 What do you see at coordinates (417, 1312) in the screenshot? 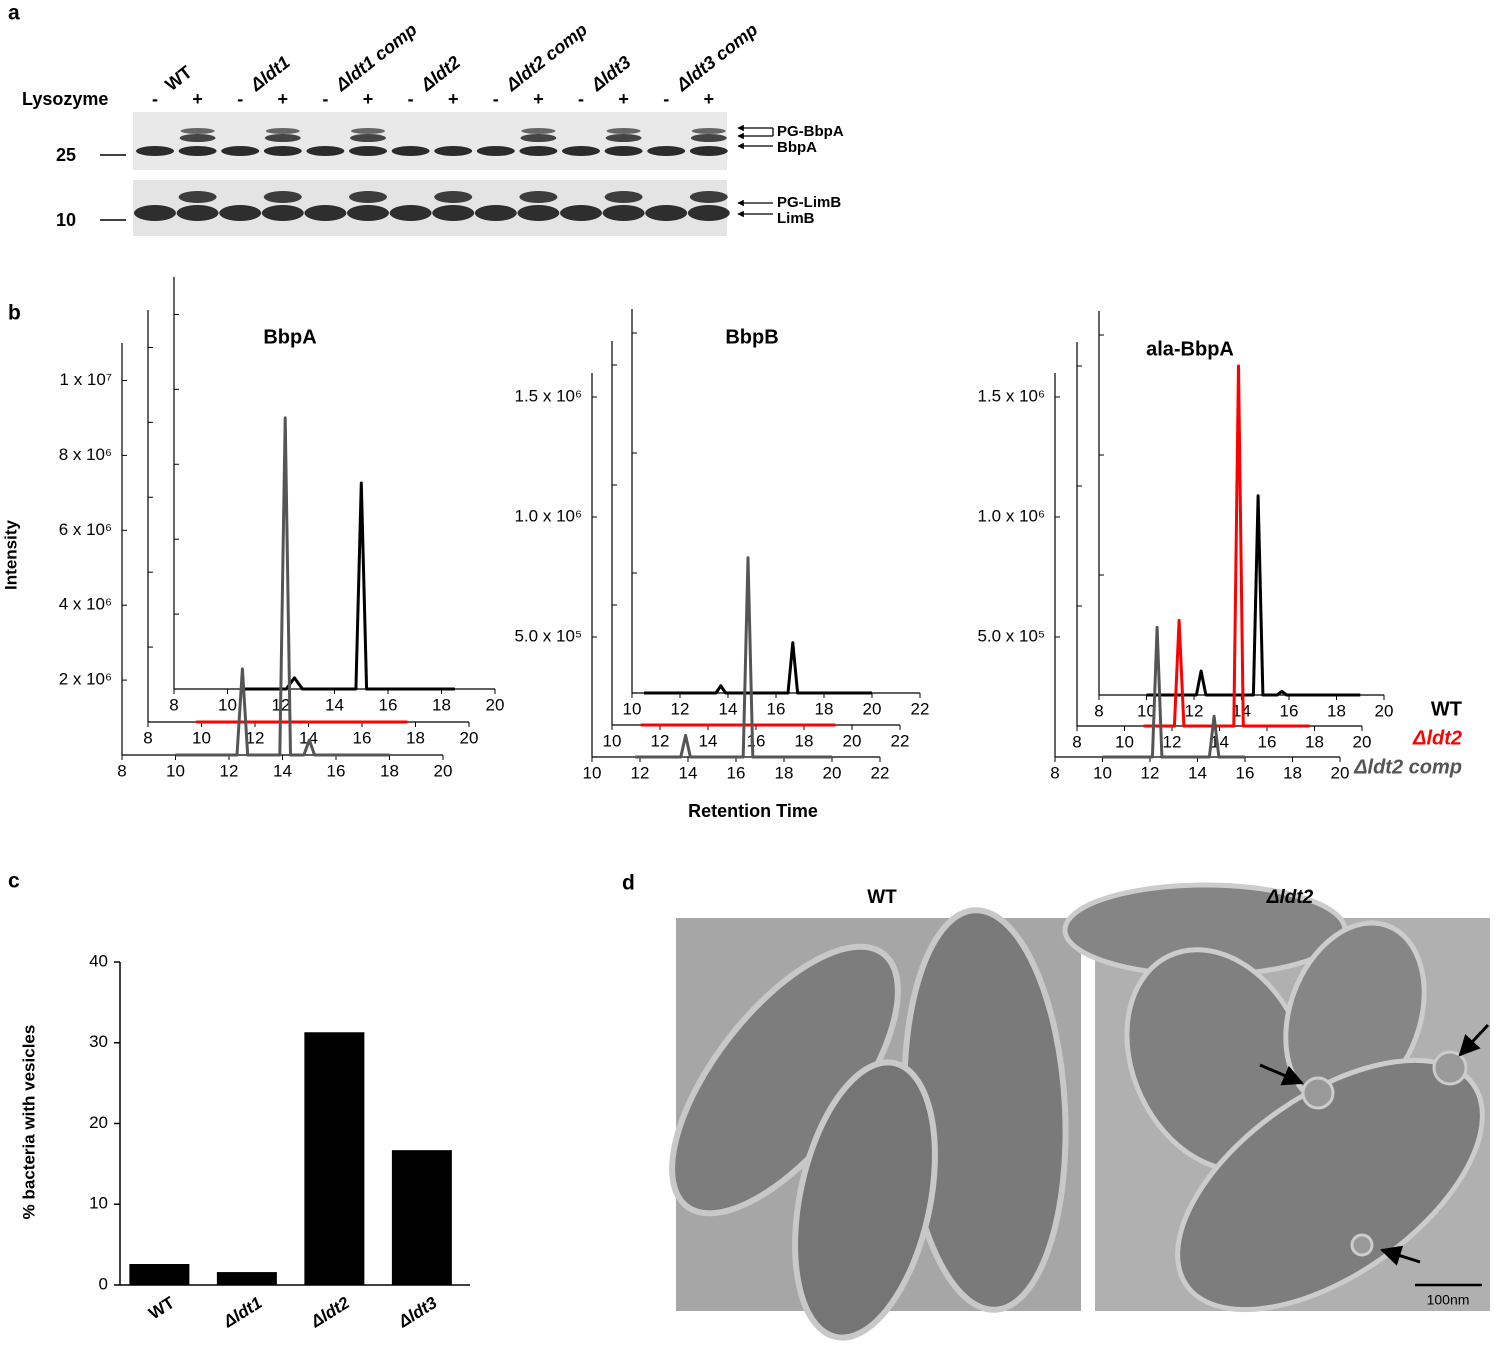
I see `x-tick-label: Δldt3` at bounding box center [417, 1312].